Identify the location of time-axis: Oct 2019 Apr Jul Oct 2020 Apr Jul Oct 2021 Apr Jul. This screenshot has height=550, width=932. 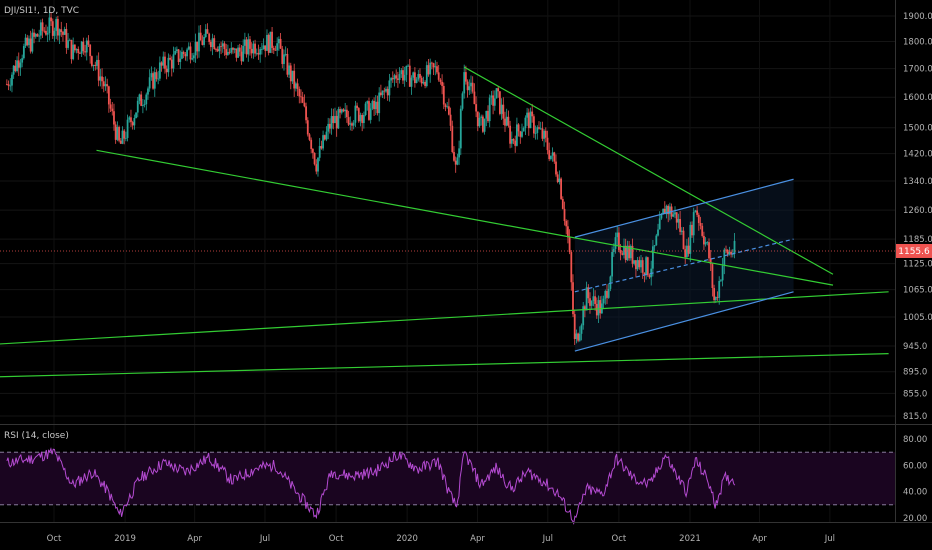
(441, 539).